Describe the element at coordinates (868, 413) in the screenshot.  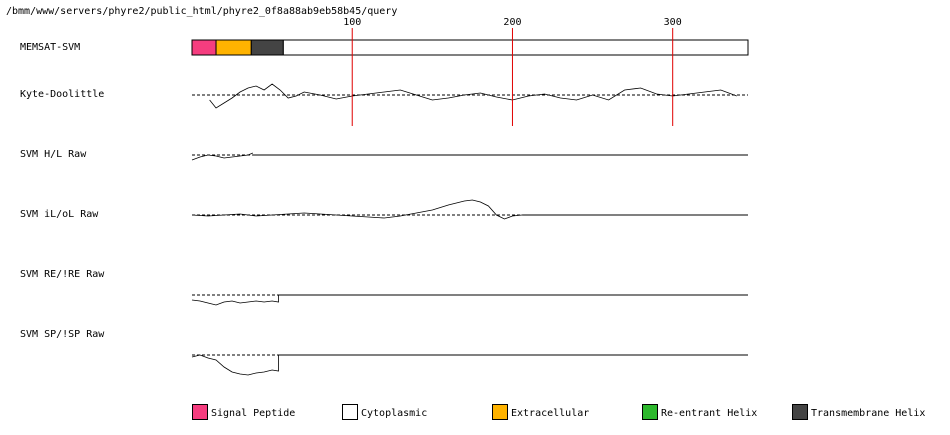
I see `legend-label: Transmembrane Helix` at that location.